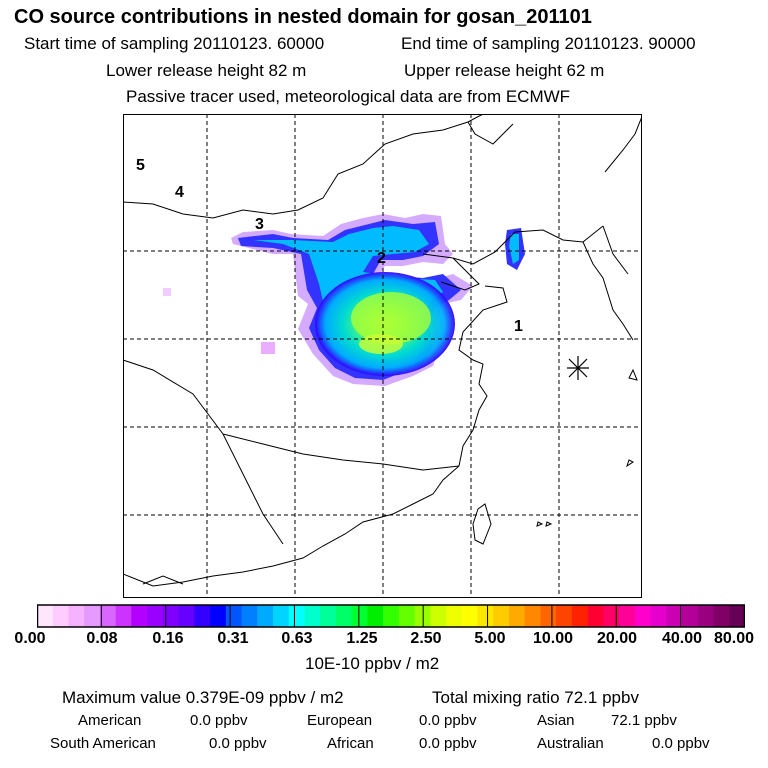 The image size is (768, 768). Describe the element at coordinates (174, 43) in the screenshot. I see `start-time: Start time of sampling 20110123. 60000` at that location.